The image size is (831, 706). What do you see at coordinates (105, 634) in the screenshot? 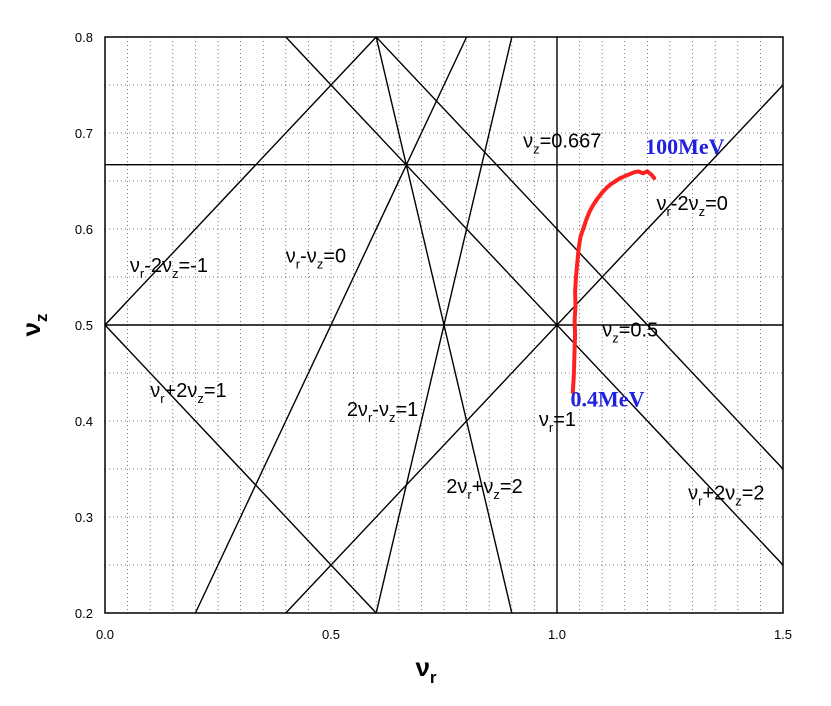
I see `x-tick-label: 0.0` at bounding box center [105, 634].